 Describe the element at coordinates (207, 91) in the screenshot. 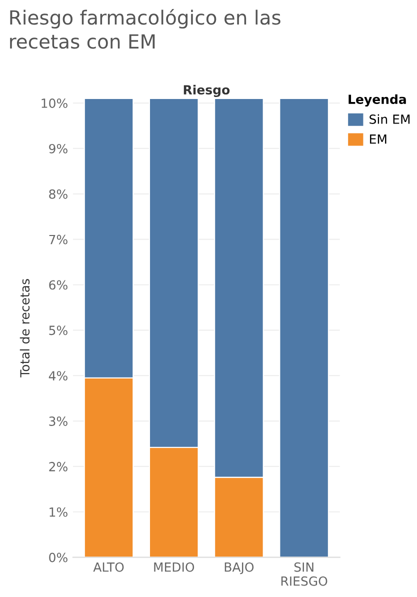

I see `chart-subtitle: Riesgo` at that location.